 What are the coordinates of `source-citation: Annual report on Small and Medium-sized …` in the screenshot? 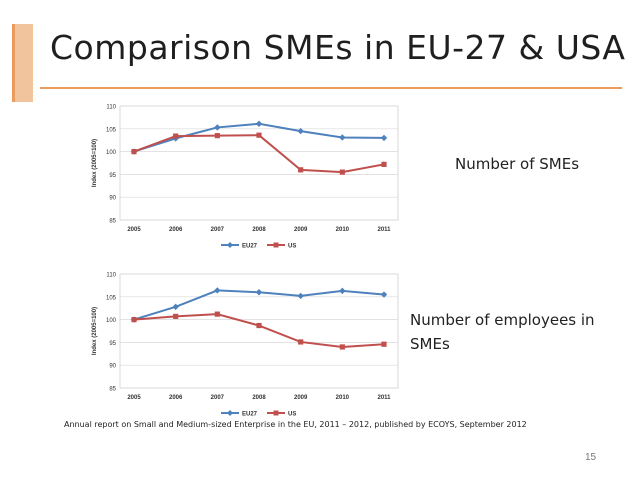 It's located at (295, 424).